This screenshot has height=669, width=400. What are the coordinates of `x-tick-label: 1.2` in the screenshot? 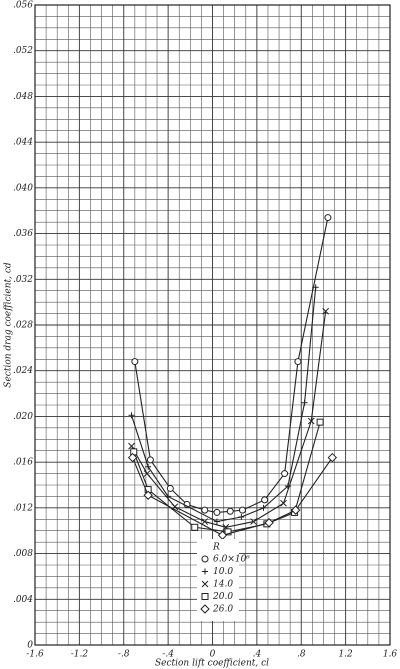 It's located at (345, 655).